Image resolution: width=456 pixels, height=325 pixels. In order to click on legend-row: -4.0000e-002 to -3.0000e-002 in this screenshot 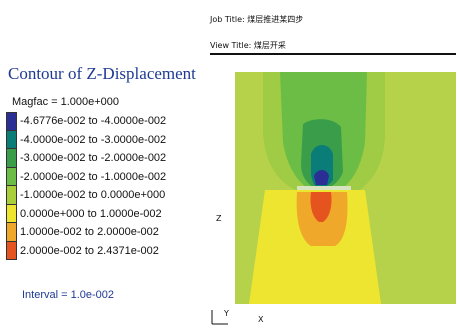, I will do `click(86, 139)`.